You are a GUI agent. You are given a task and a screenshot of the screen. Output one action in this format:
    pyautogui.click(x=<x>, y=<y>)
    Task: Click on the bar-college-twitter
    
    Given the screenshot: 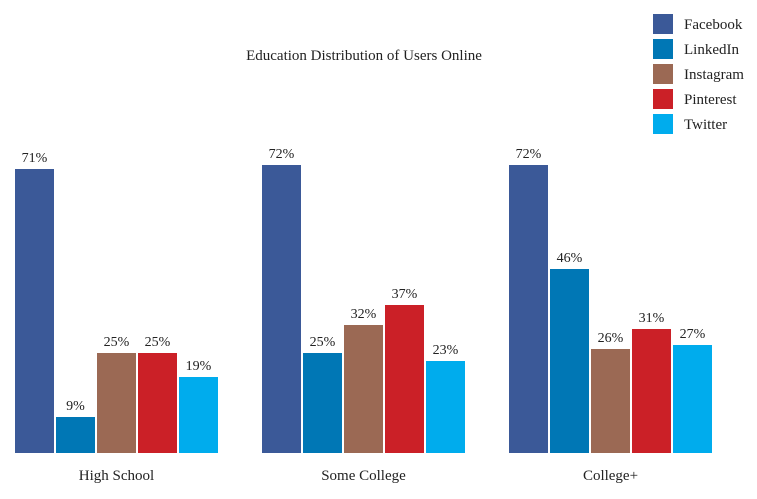 What is the action you would take?
    pyautogui.click(x=692, y=399)
    